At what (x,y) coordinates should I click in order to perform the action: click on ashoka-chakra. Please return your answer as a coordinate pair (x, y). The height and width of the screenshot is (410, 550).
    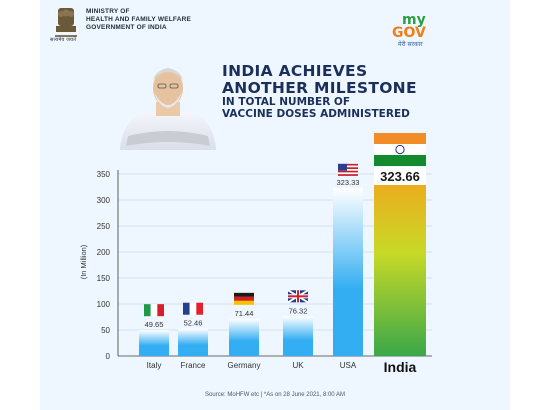
    Looking at the image, I should click on (400, 149).